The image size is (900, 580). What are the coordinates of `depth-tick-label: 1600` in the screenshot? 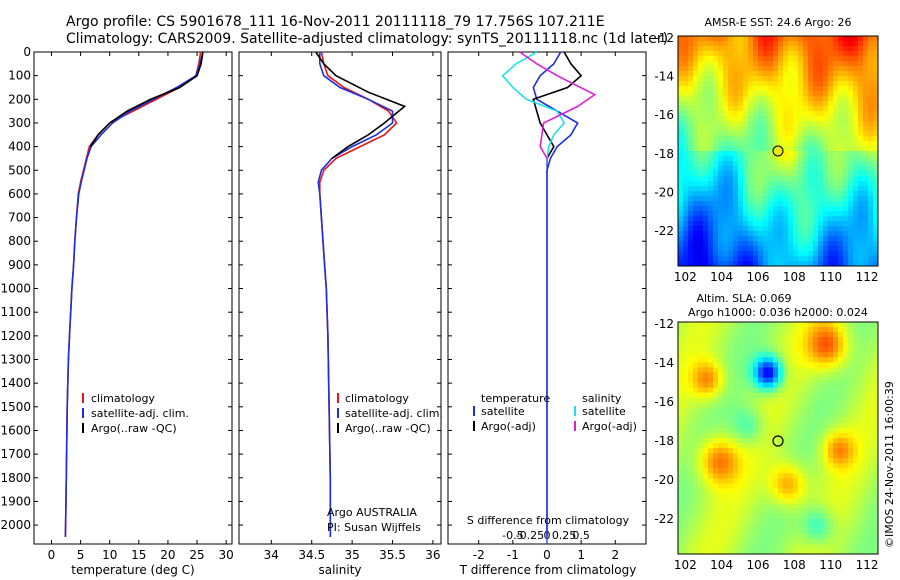 It's located at (15, 430).